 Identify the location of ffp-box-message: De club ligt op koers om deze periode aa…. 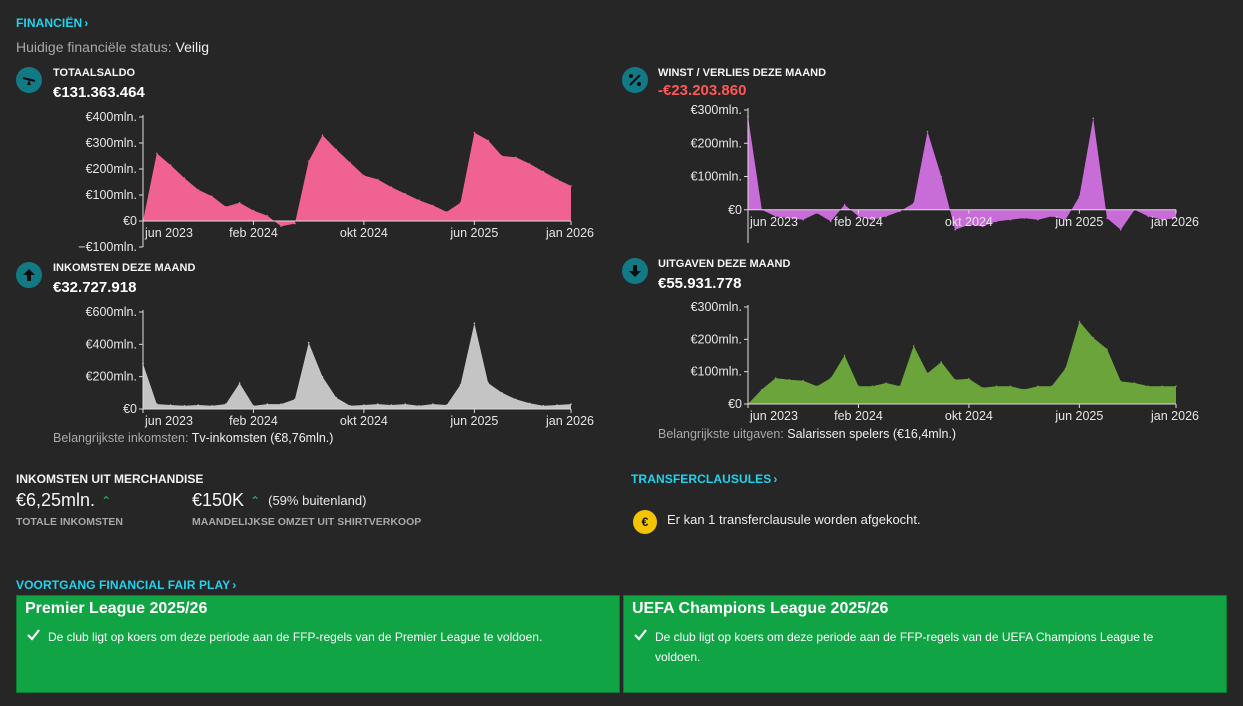
(312, 637).